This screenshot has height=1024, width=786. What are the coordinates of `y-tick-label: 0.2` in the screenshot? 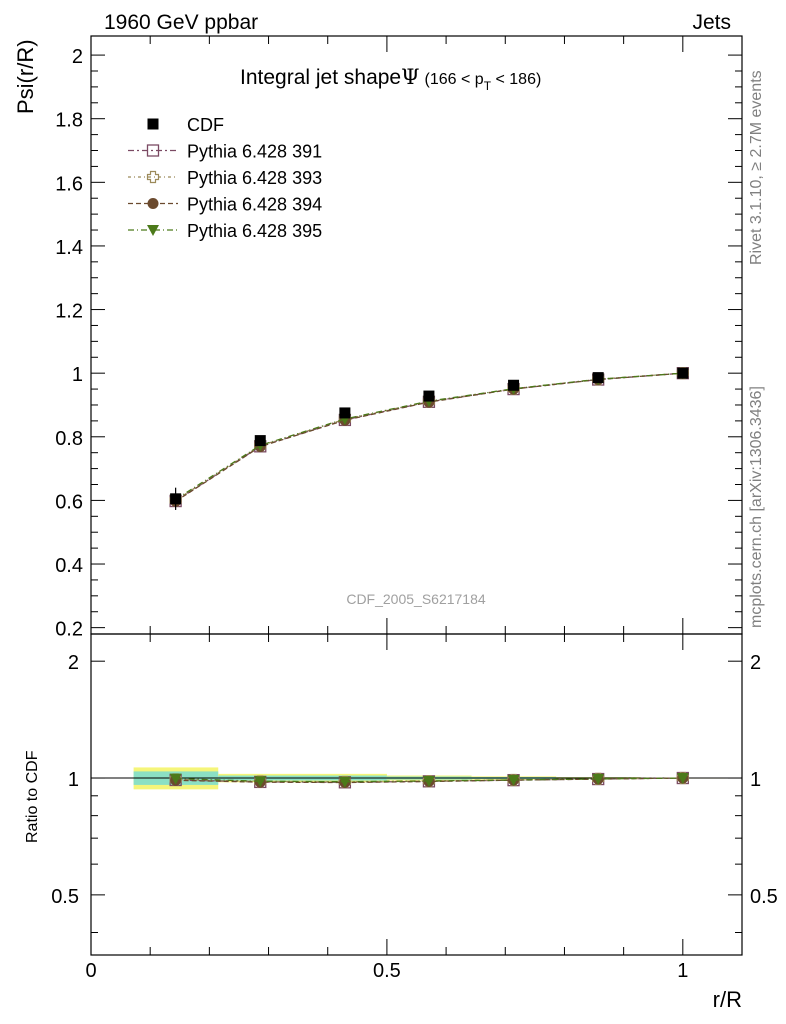 It's located at (69, 630).